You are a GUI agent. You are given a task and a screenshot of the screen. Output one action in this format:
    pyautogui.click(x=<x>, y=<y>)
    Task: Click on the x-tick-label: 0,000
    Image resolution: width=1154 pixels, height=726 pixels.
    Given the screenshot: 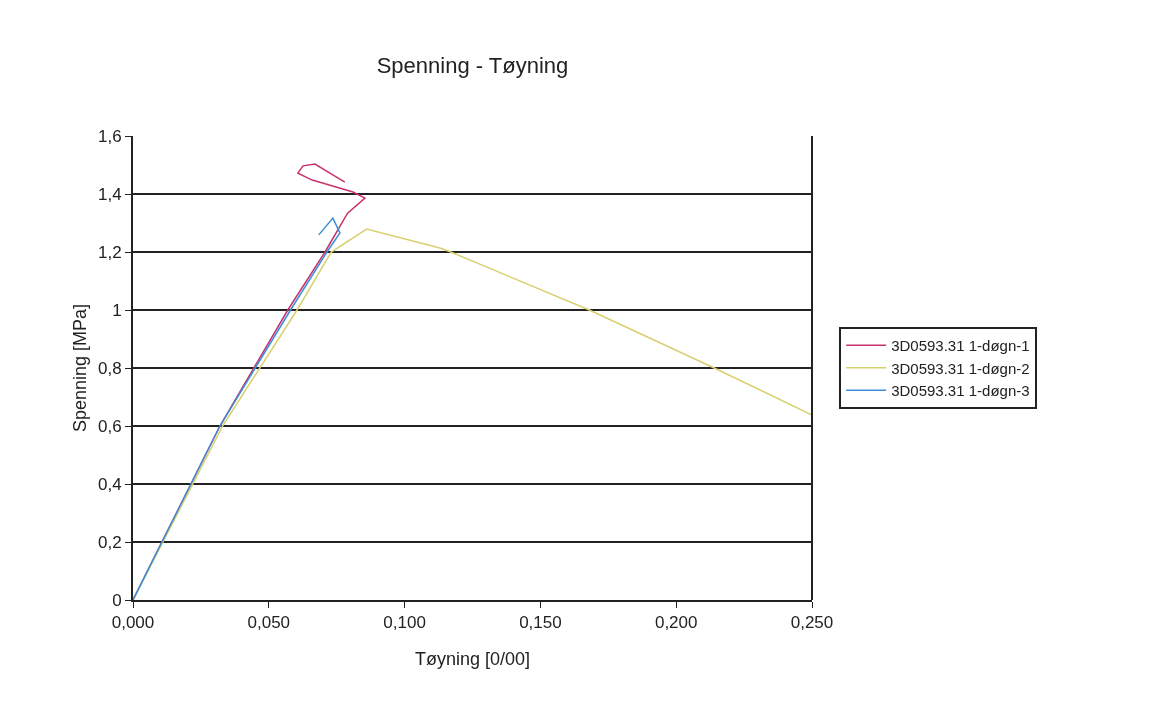 What is the action you would take?
    pyautogui.click(x=133, y=623)
    